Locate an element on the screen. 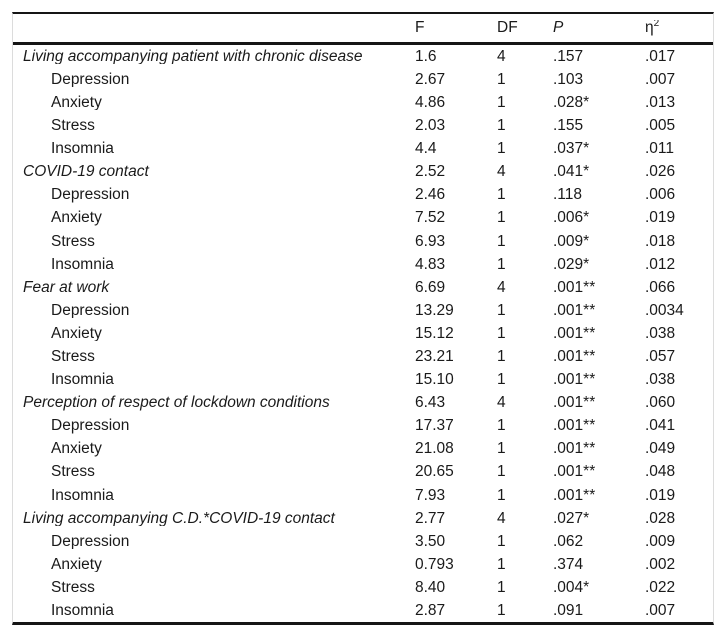 This screenshot has height=637, width=726. f-value-cell: 3.50 is located at coordinates (430, 541).